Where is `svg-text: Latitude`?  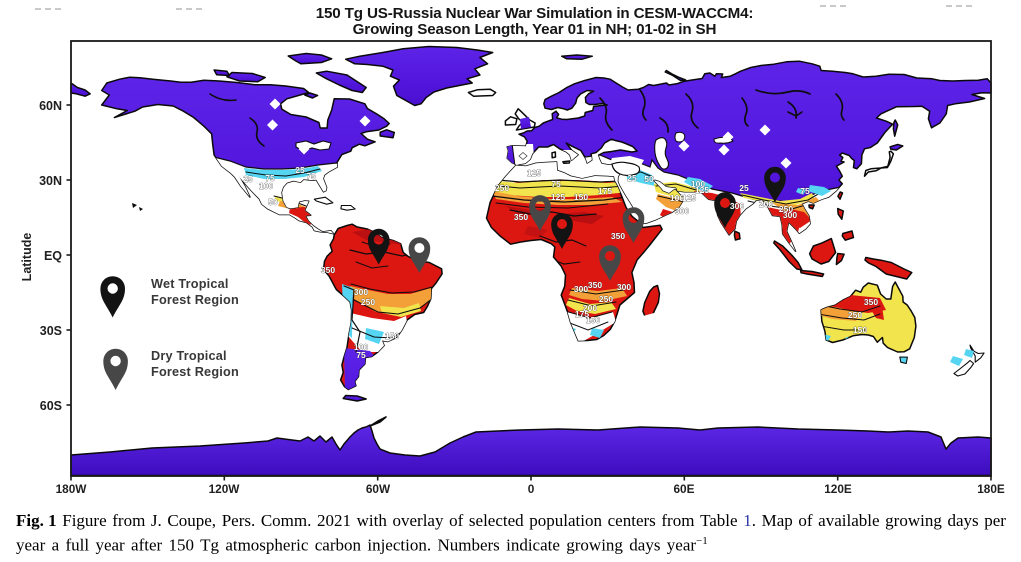
svg-text: Latitude is located at coordinates (27, 257).